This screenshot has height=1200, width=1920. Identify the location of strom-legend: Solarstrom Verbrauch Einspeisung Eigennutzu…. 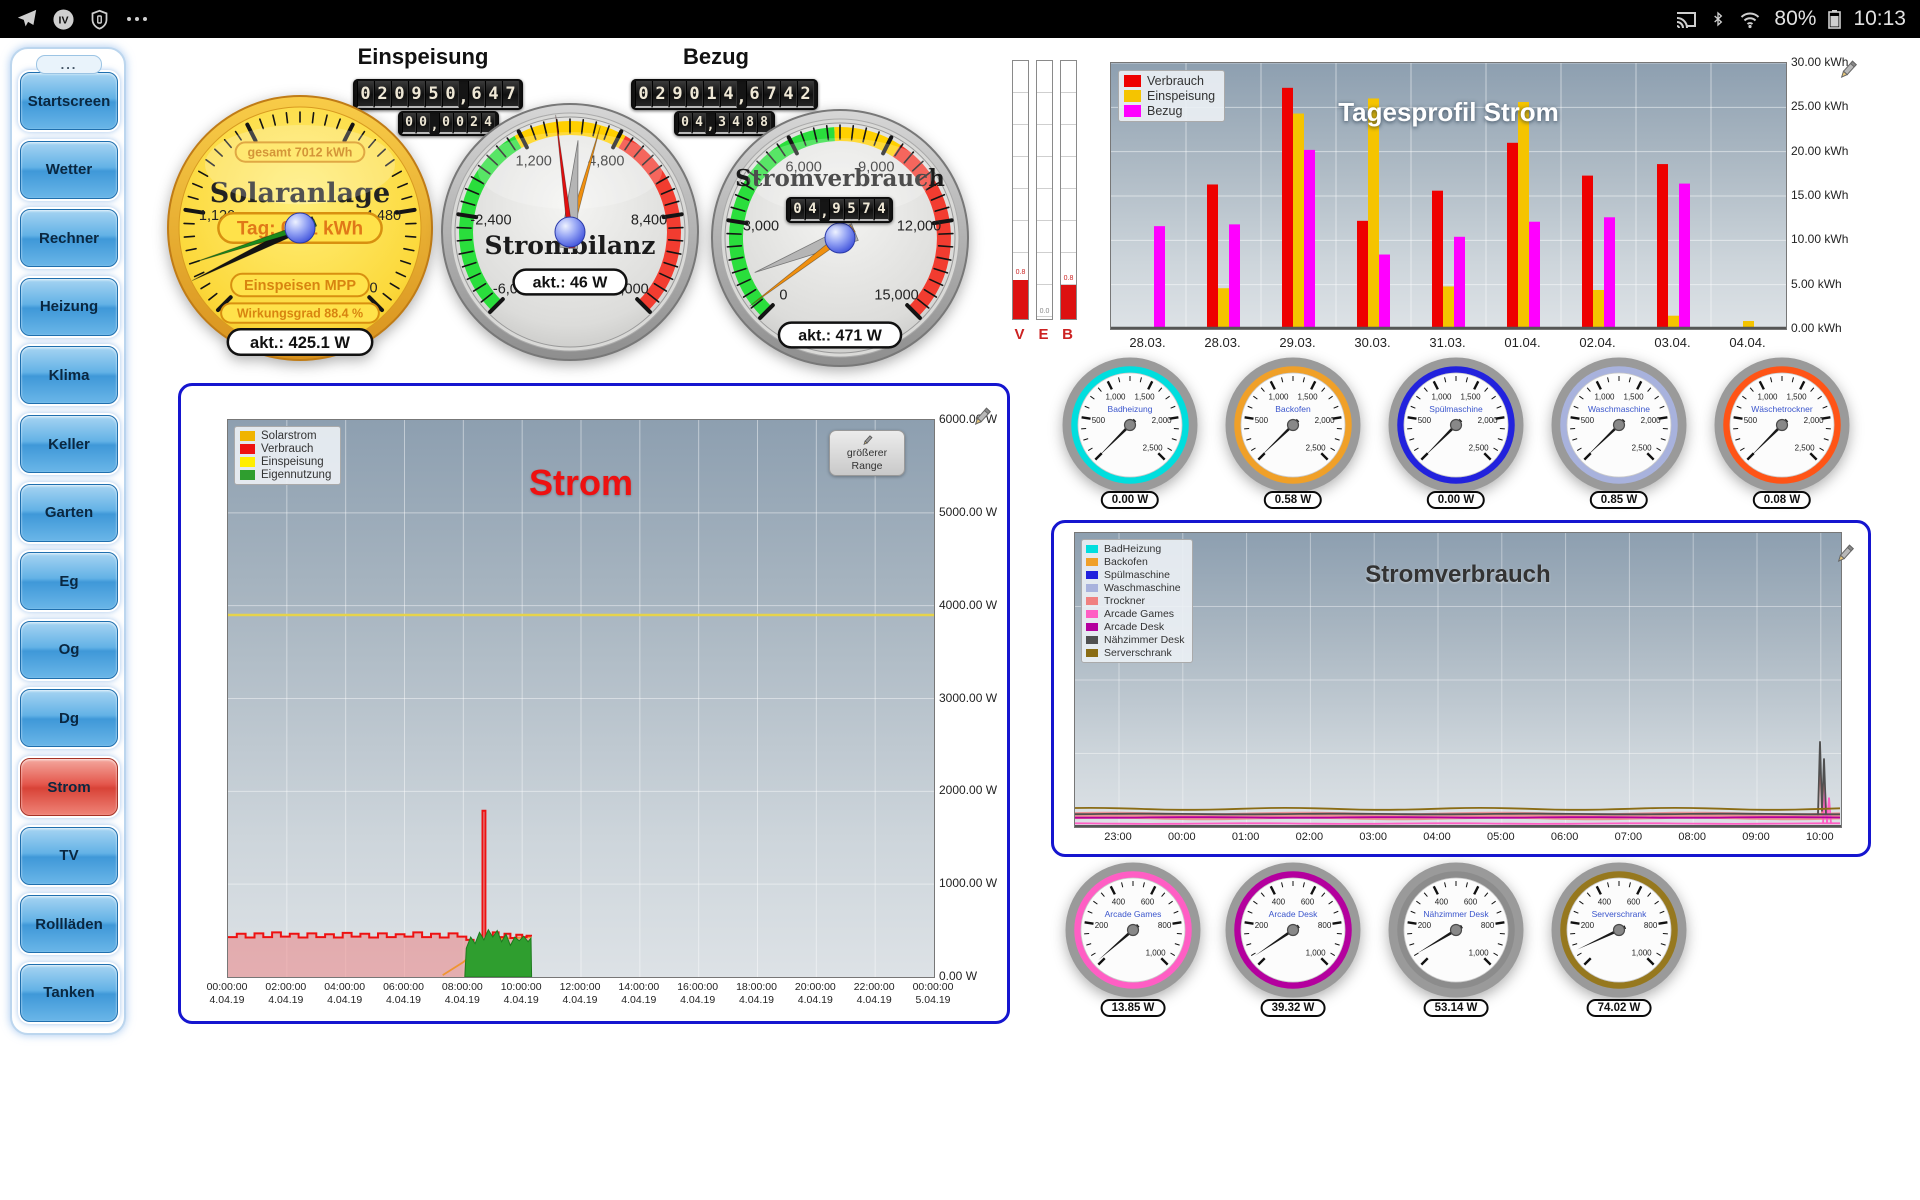
(288, 455).